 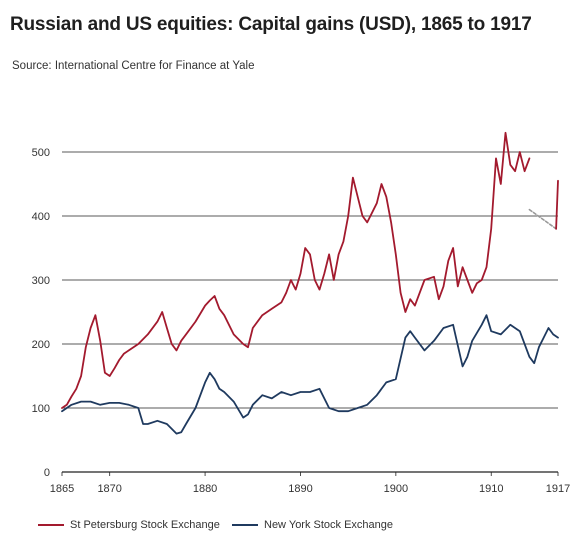 I want to click on legend-label-st-petersburg: St Petersburg Stock Exchange, so click(x=145, y=525).